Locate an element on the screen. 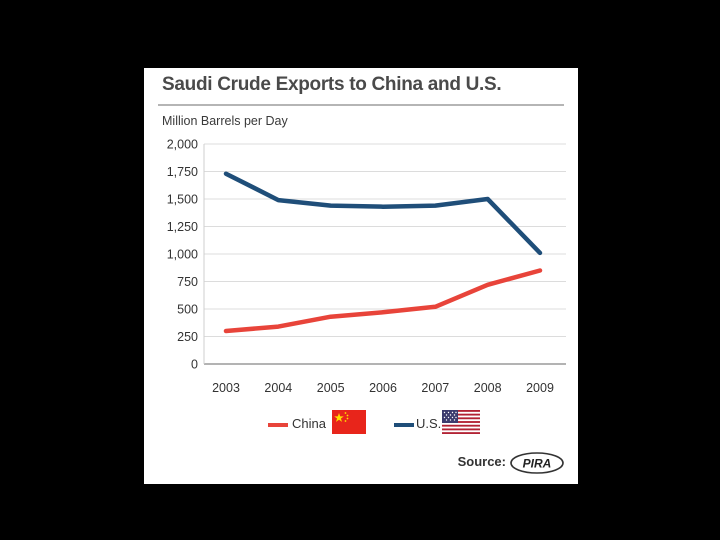  china-flag-icon is located at coordinates (349, 422).